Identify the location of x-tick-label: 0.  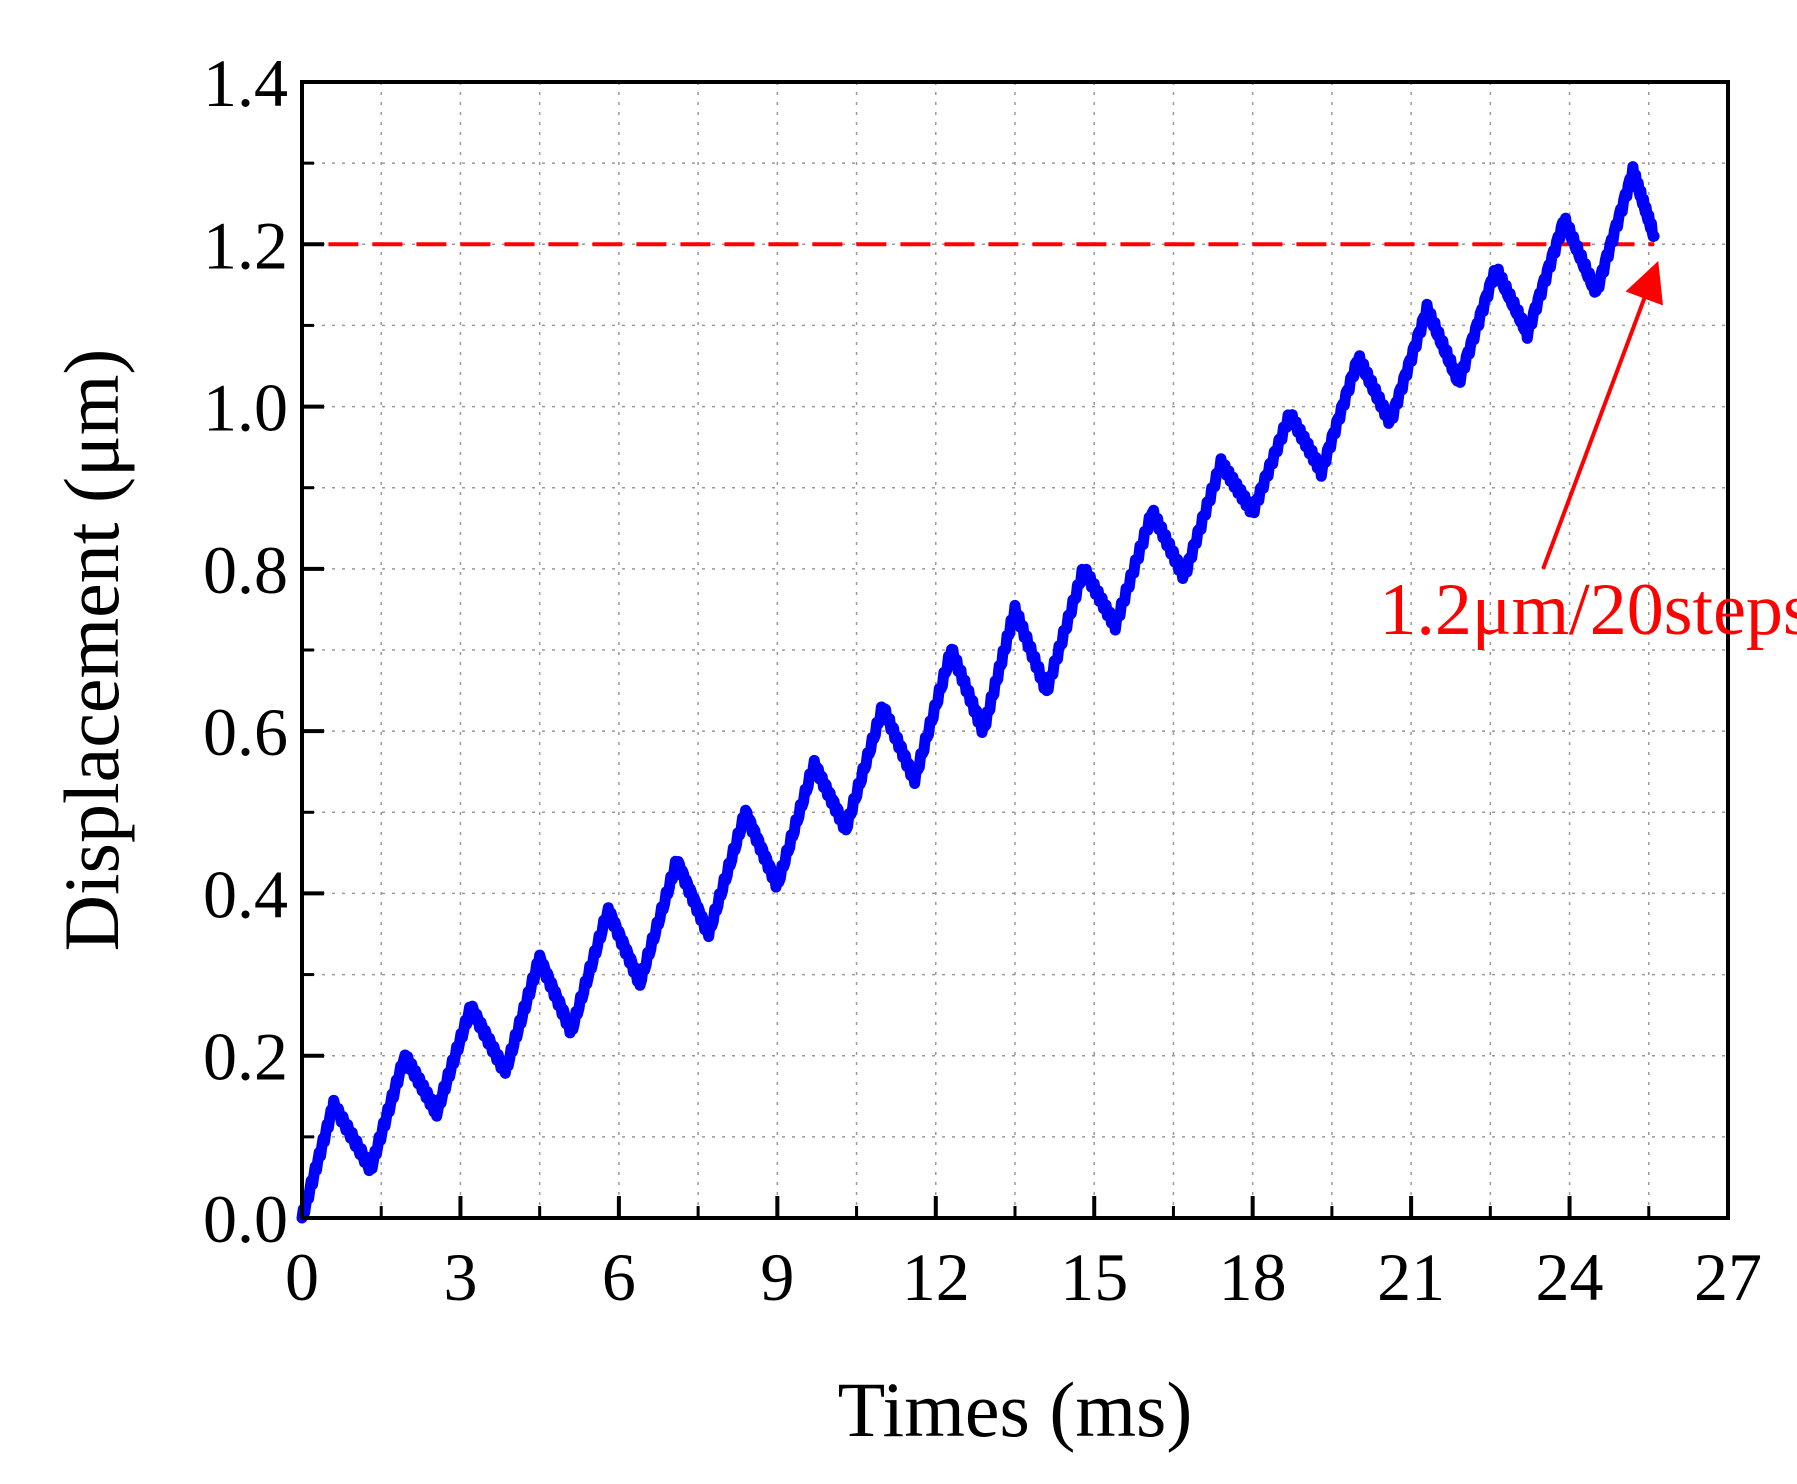
(302, 1277).